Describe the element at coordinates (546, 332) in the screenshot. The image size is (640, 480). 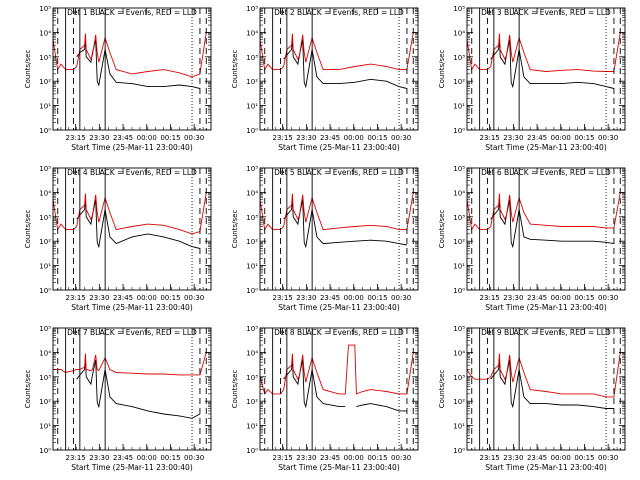
I see `panel-title: Det 9 BLACK = Events, RED = LLD` at that location.